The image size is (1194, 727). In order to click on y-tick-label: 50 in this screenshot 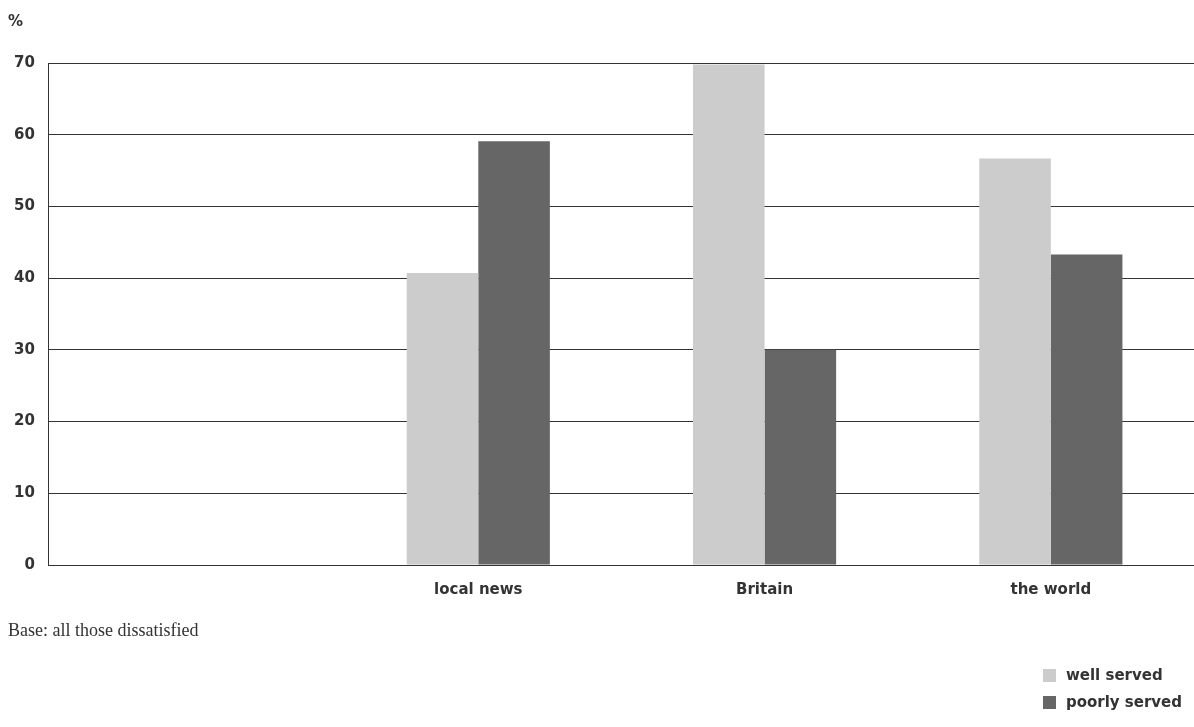, I will do `click(24, 205)`.